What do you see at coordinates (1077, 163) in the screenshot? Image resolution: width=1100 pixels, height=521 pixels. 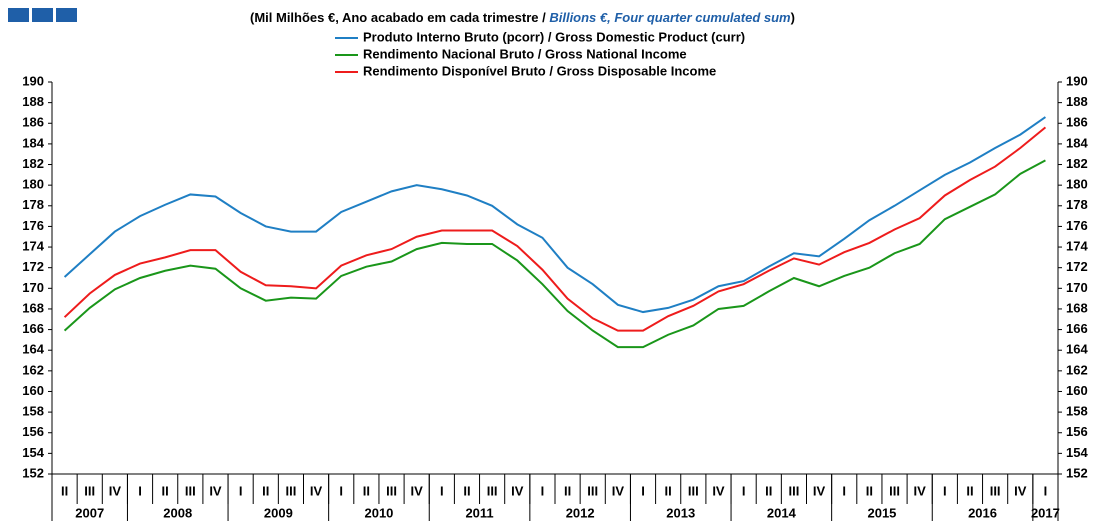 I see `y2-tick-label: 182` at bounding box center [1077, 163].